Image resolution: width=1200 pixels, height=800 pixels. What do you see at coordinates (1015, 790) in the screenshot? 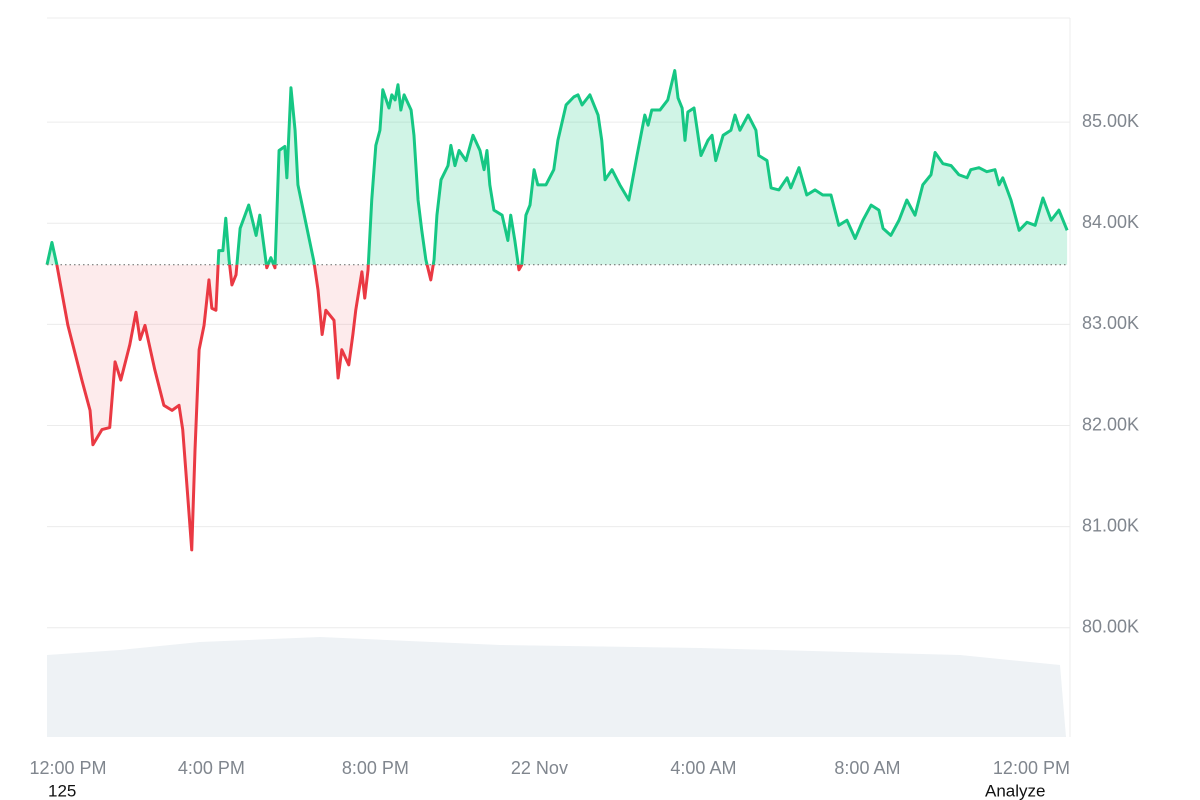
I see `footer-right: Analyze` at bounding box center [1015, 790].